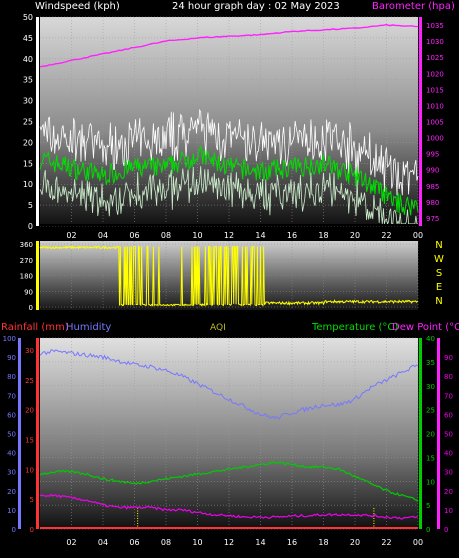 The height and width of the screenshot is (558, 459). What do you see at coordinates (228, 196) in the screenshot?
I see `wind-min-line` at bounding box center [228, 196].